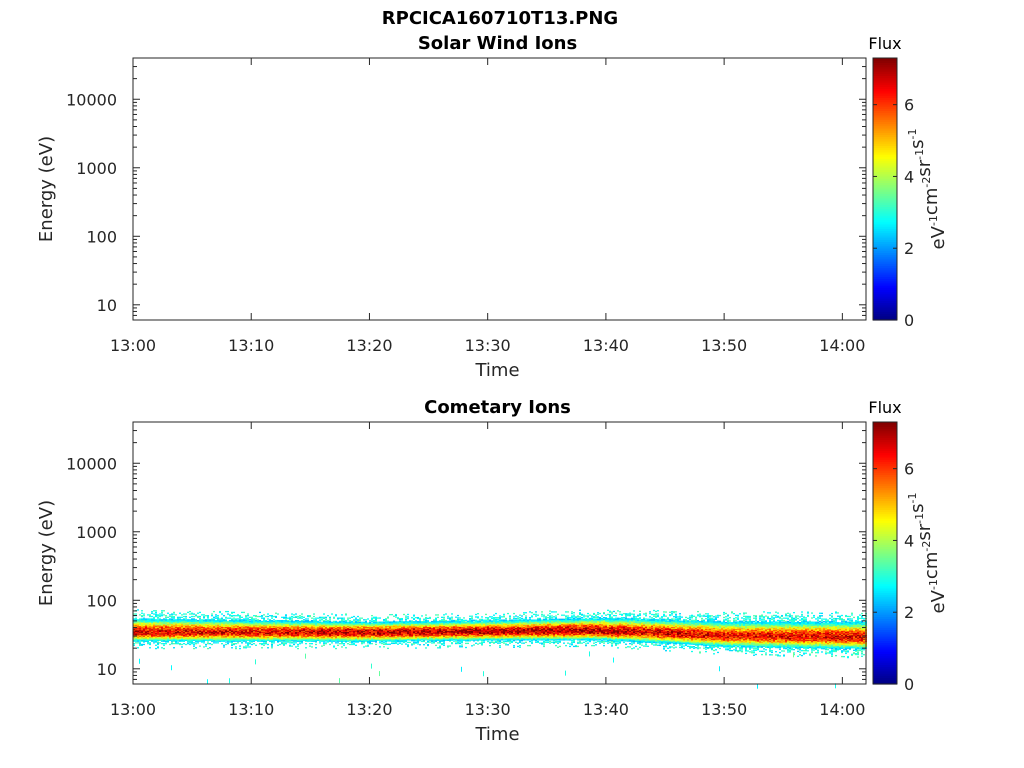 The width and height of the screenshot is (1024, 768). I want to click on panel-title: Cometary Ions, so click(497, 407).